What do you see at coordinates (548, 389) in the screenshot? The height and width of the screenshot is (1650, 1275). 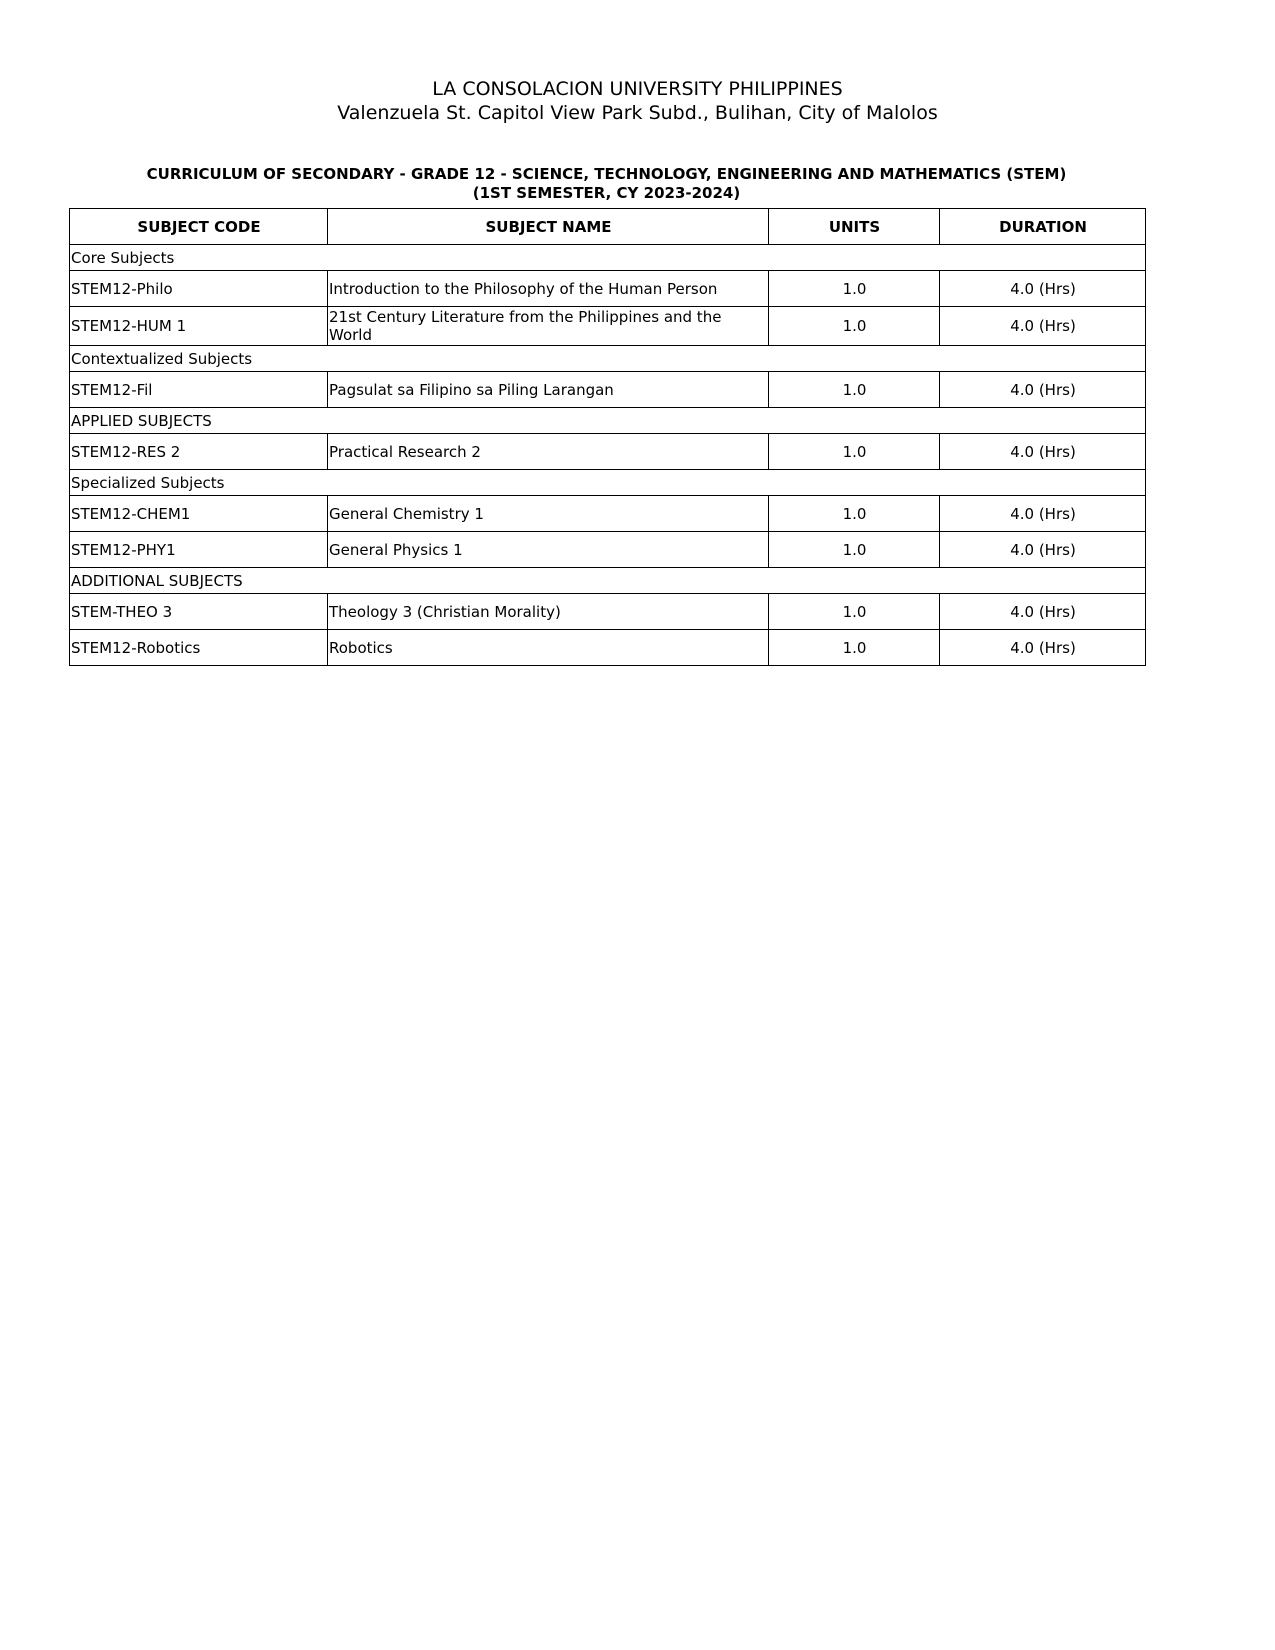 I see `subject-name-cell: Pagsulat sa Filipino sa Piling Larangan` at bounding box center [548, 389].